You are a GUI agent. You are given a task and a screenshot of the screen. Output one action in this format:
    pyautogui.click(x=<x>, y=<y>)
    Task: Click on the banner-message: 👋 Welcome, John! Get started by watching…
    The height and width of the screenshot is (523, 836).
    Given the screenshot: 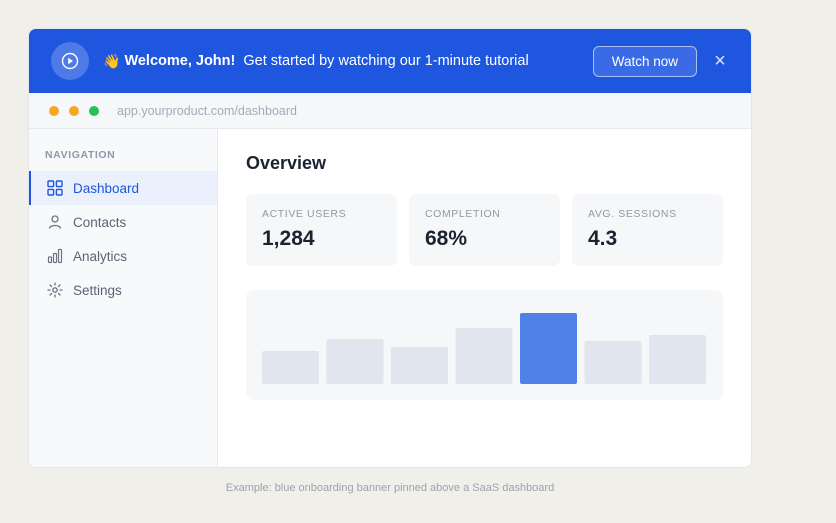 What is the action you would take?
    pyautogui.click(x=316, y=61)
    